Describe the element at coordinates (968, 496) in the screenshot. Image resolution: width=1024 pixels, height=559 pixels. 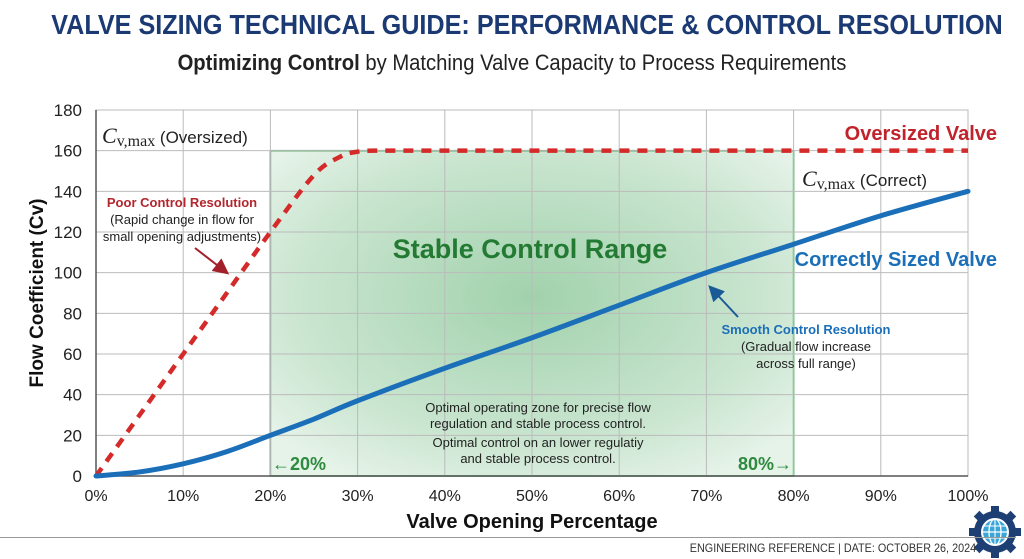
I see `x-tick-label: 100%` at that location.